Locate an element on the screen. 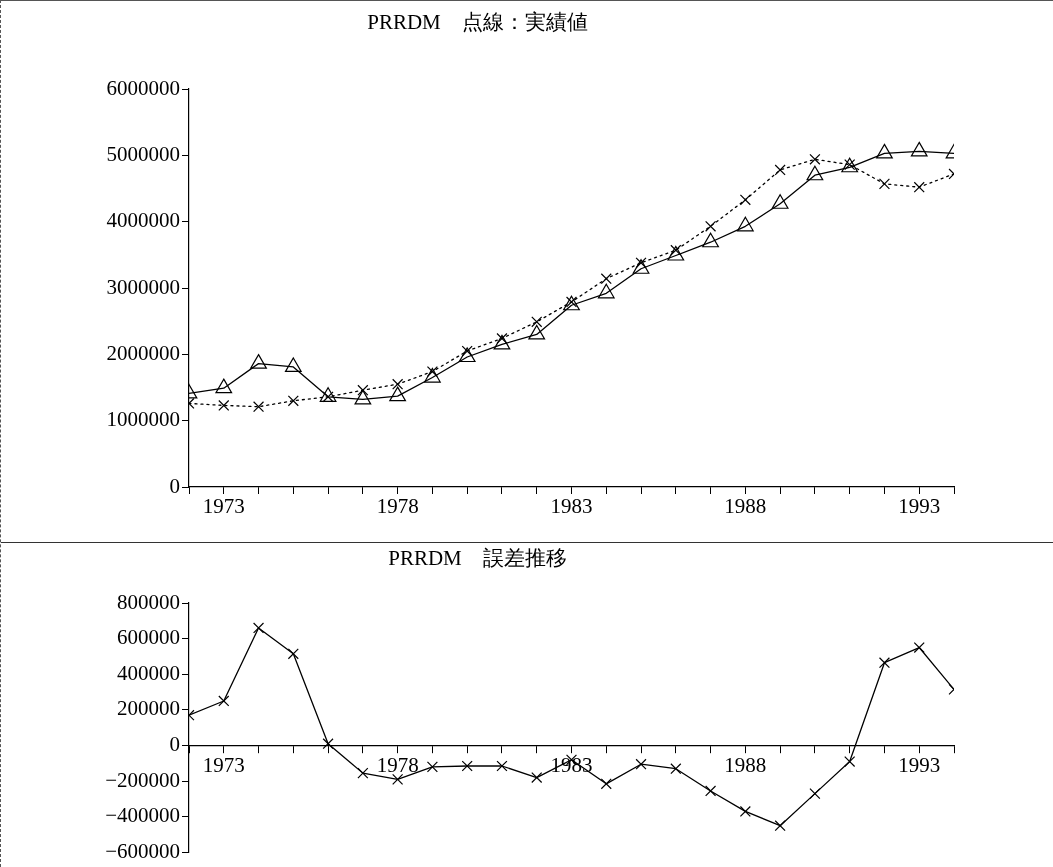 The height and width of the screenshot is (867, 1053). y-tick-label: 6000000 is located at coordinates (143, 87).